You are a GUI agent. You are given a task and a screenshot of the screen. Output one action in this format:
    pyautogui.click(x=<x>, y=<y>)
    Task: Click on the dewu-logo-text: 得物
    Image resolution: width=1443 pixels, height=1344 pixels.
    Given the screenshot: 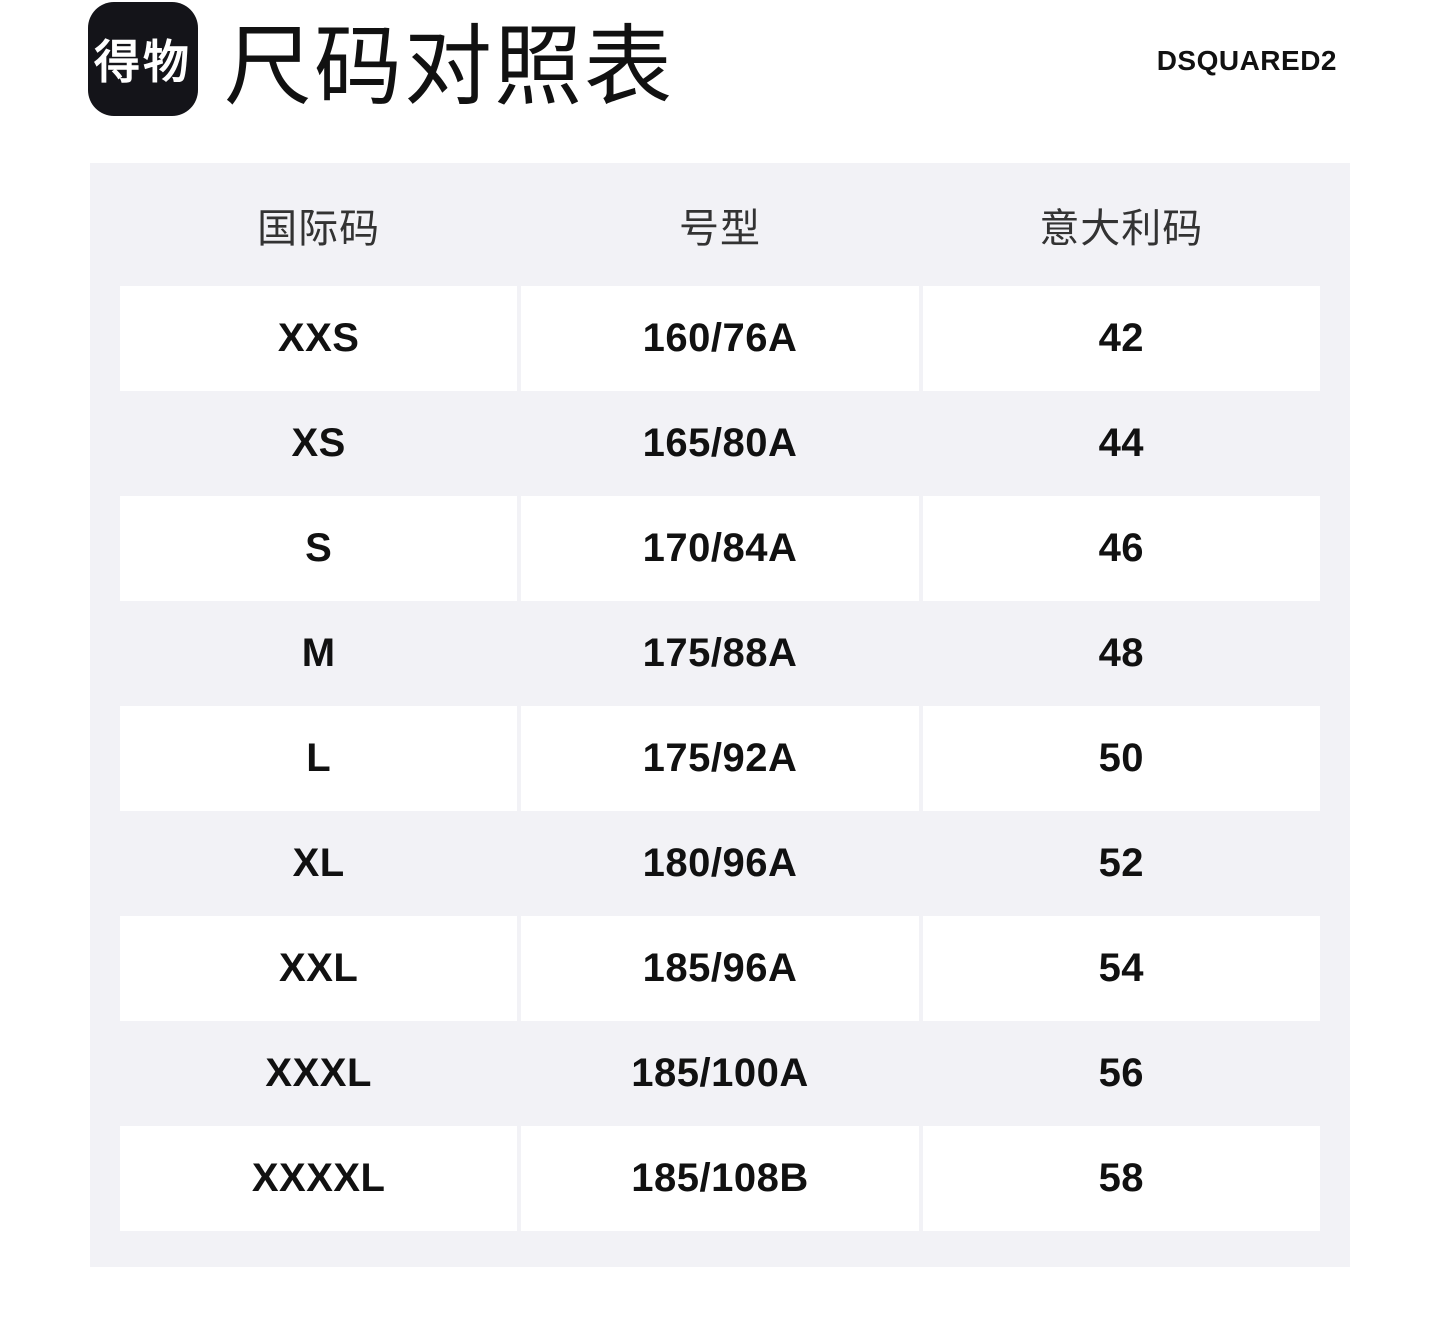 What is the action you would take?
    pyautogui.click(x=143, y=62)
    